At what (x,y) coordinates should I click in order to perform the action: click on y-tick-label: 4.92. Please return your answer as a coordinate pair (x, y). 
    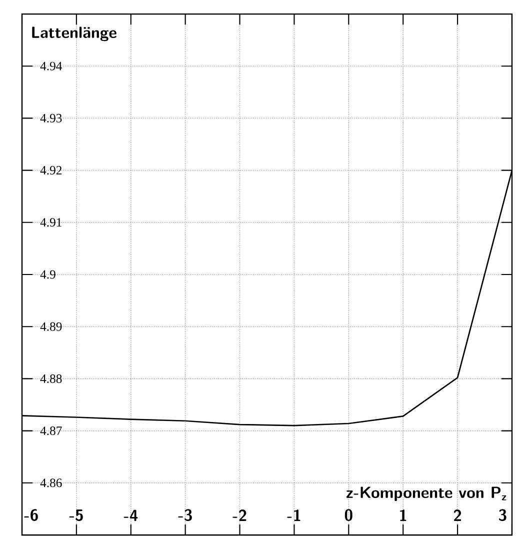
    Looking at the image, I should click on (51, 170).